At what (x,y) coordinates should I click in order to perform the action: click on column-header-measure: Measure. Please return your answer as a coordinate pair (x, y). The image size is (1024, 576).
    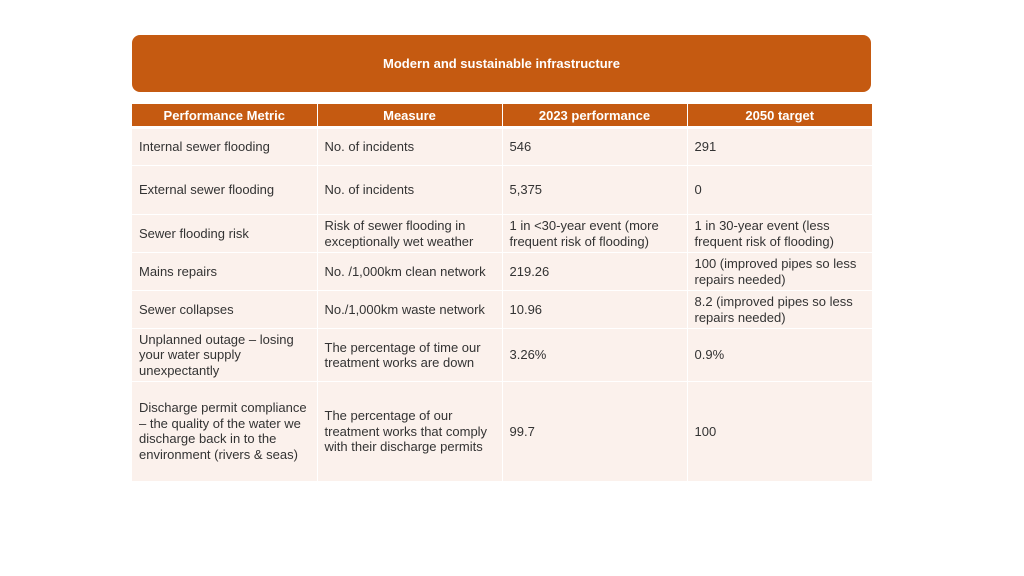
    Looking at the image, I should click on (409, 116).